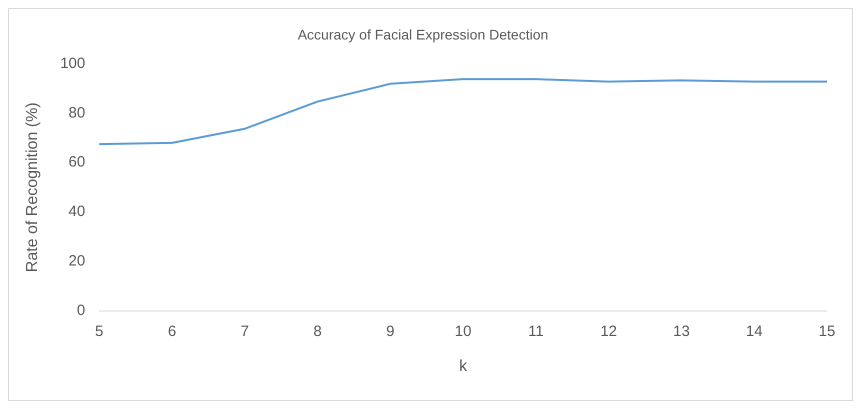  Describe the element at coordinates (172, 331) in the screenshot. I see `x-tick-label: 6` at that location.